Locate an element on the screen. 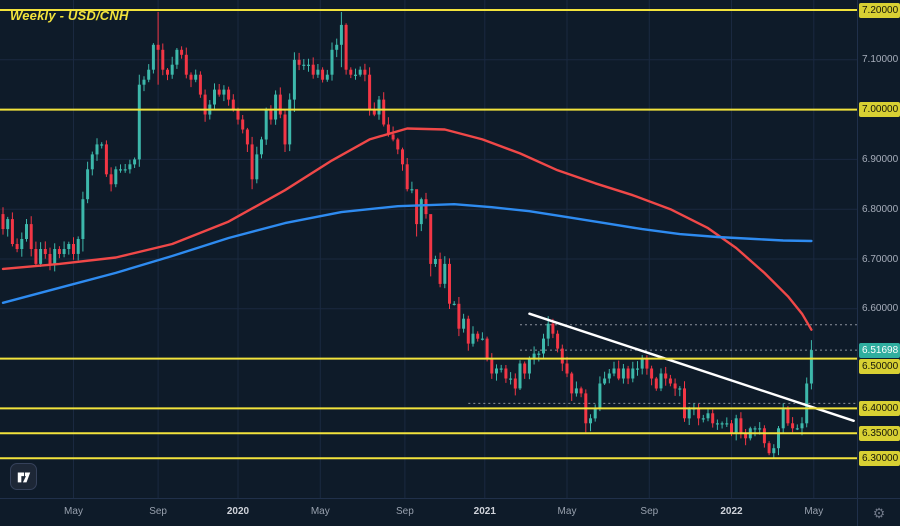 This screenshot has height=526, width=900. price-tick-label: 6.90000 is located at coordinates (880, 159).